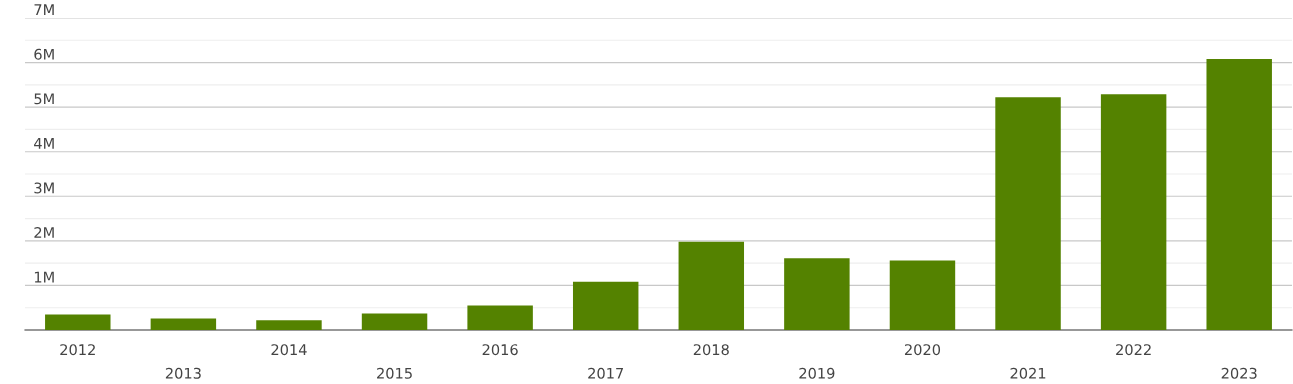 Image resolution: width=1293 pixels, height=384 pixels. I want to click on x-tick-label: 2013, so click(183, 373).